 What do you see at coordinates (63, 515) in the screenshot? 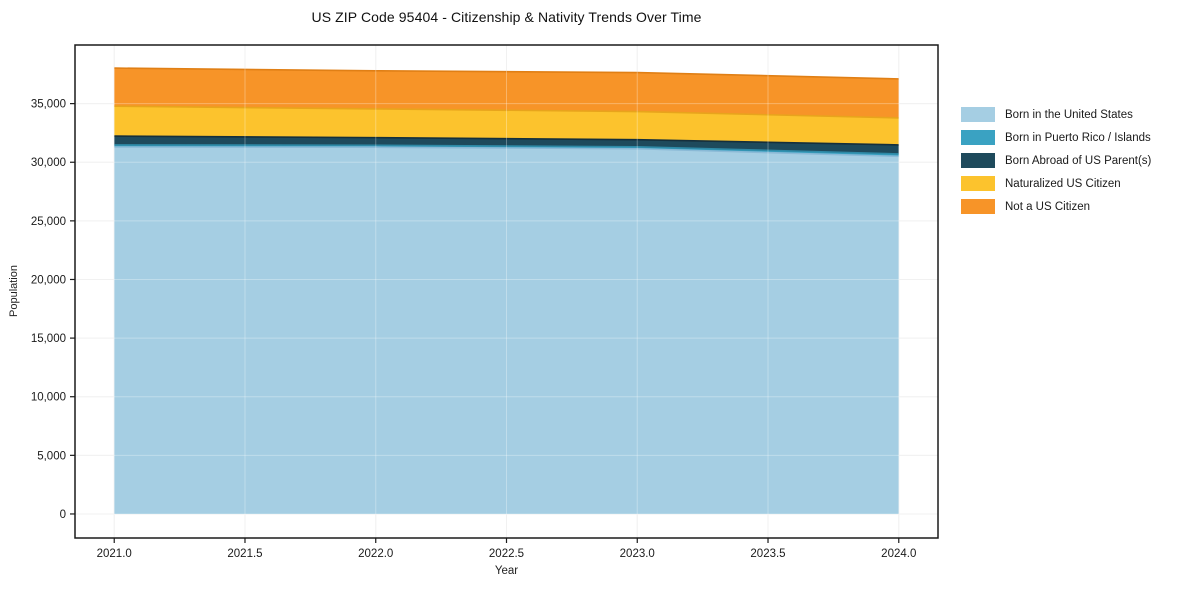
I see `y-tick-label: 0` at bounding box center [63, 515].